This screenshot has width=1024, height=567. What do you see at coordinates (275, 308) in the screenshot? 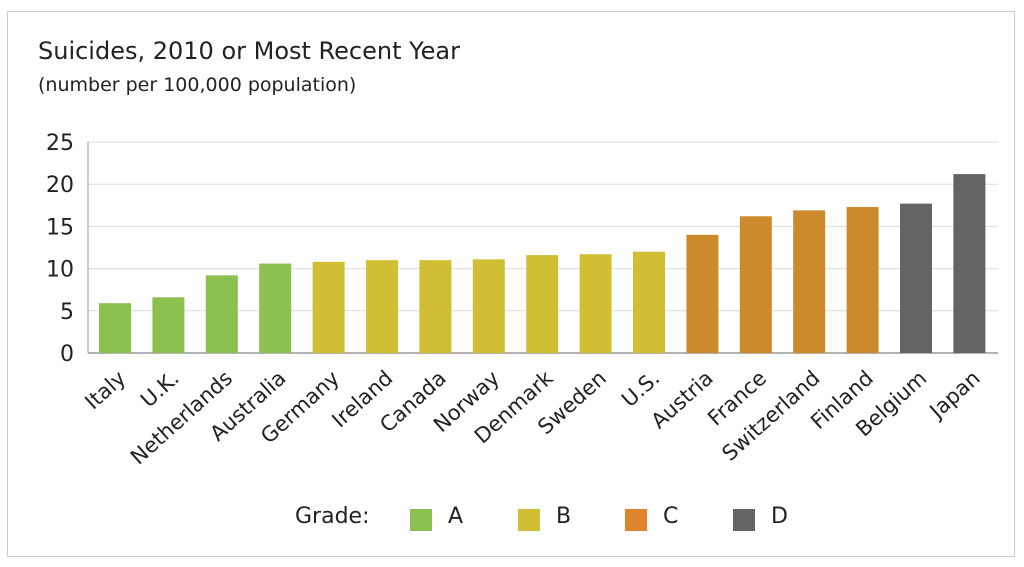
I see `bar-australia` at bounding box center [275, 308].